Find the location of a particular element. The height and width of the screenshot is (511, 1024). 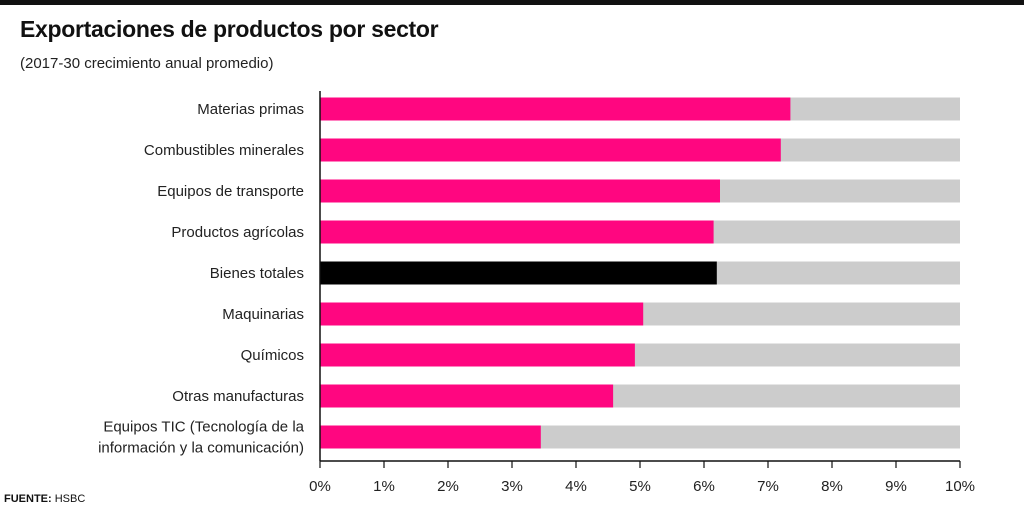

chart-title: Exportaciones de productos por sector is located at coordinates (229, 29).